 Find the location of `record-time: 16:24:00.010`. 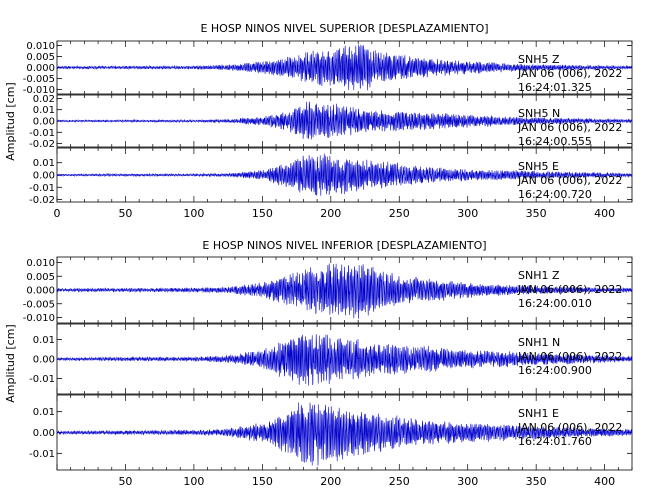

record-time: 16:24:00.010 is located at coordinates (555, 303).